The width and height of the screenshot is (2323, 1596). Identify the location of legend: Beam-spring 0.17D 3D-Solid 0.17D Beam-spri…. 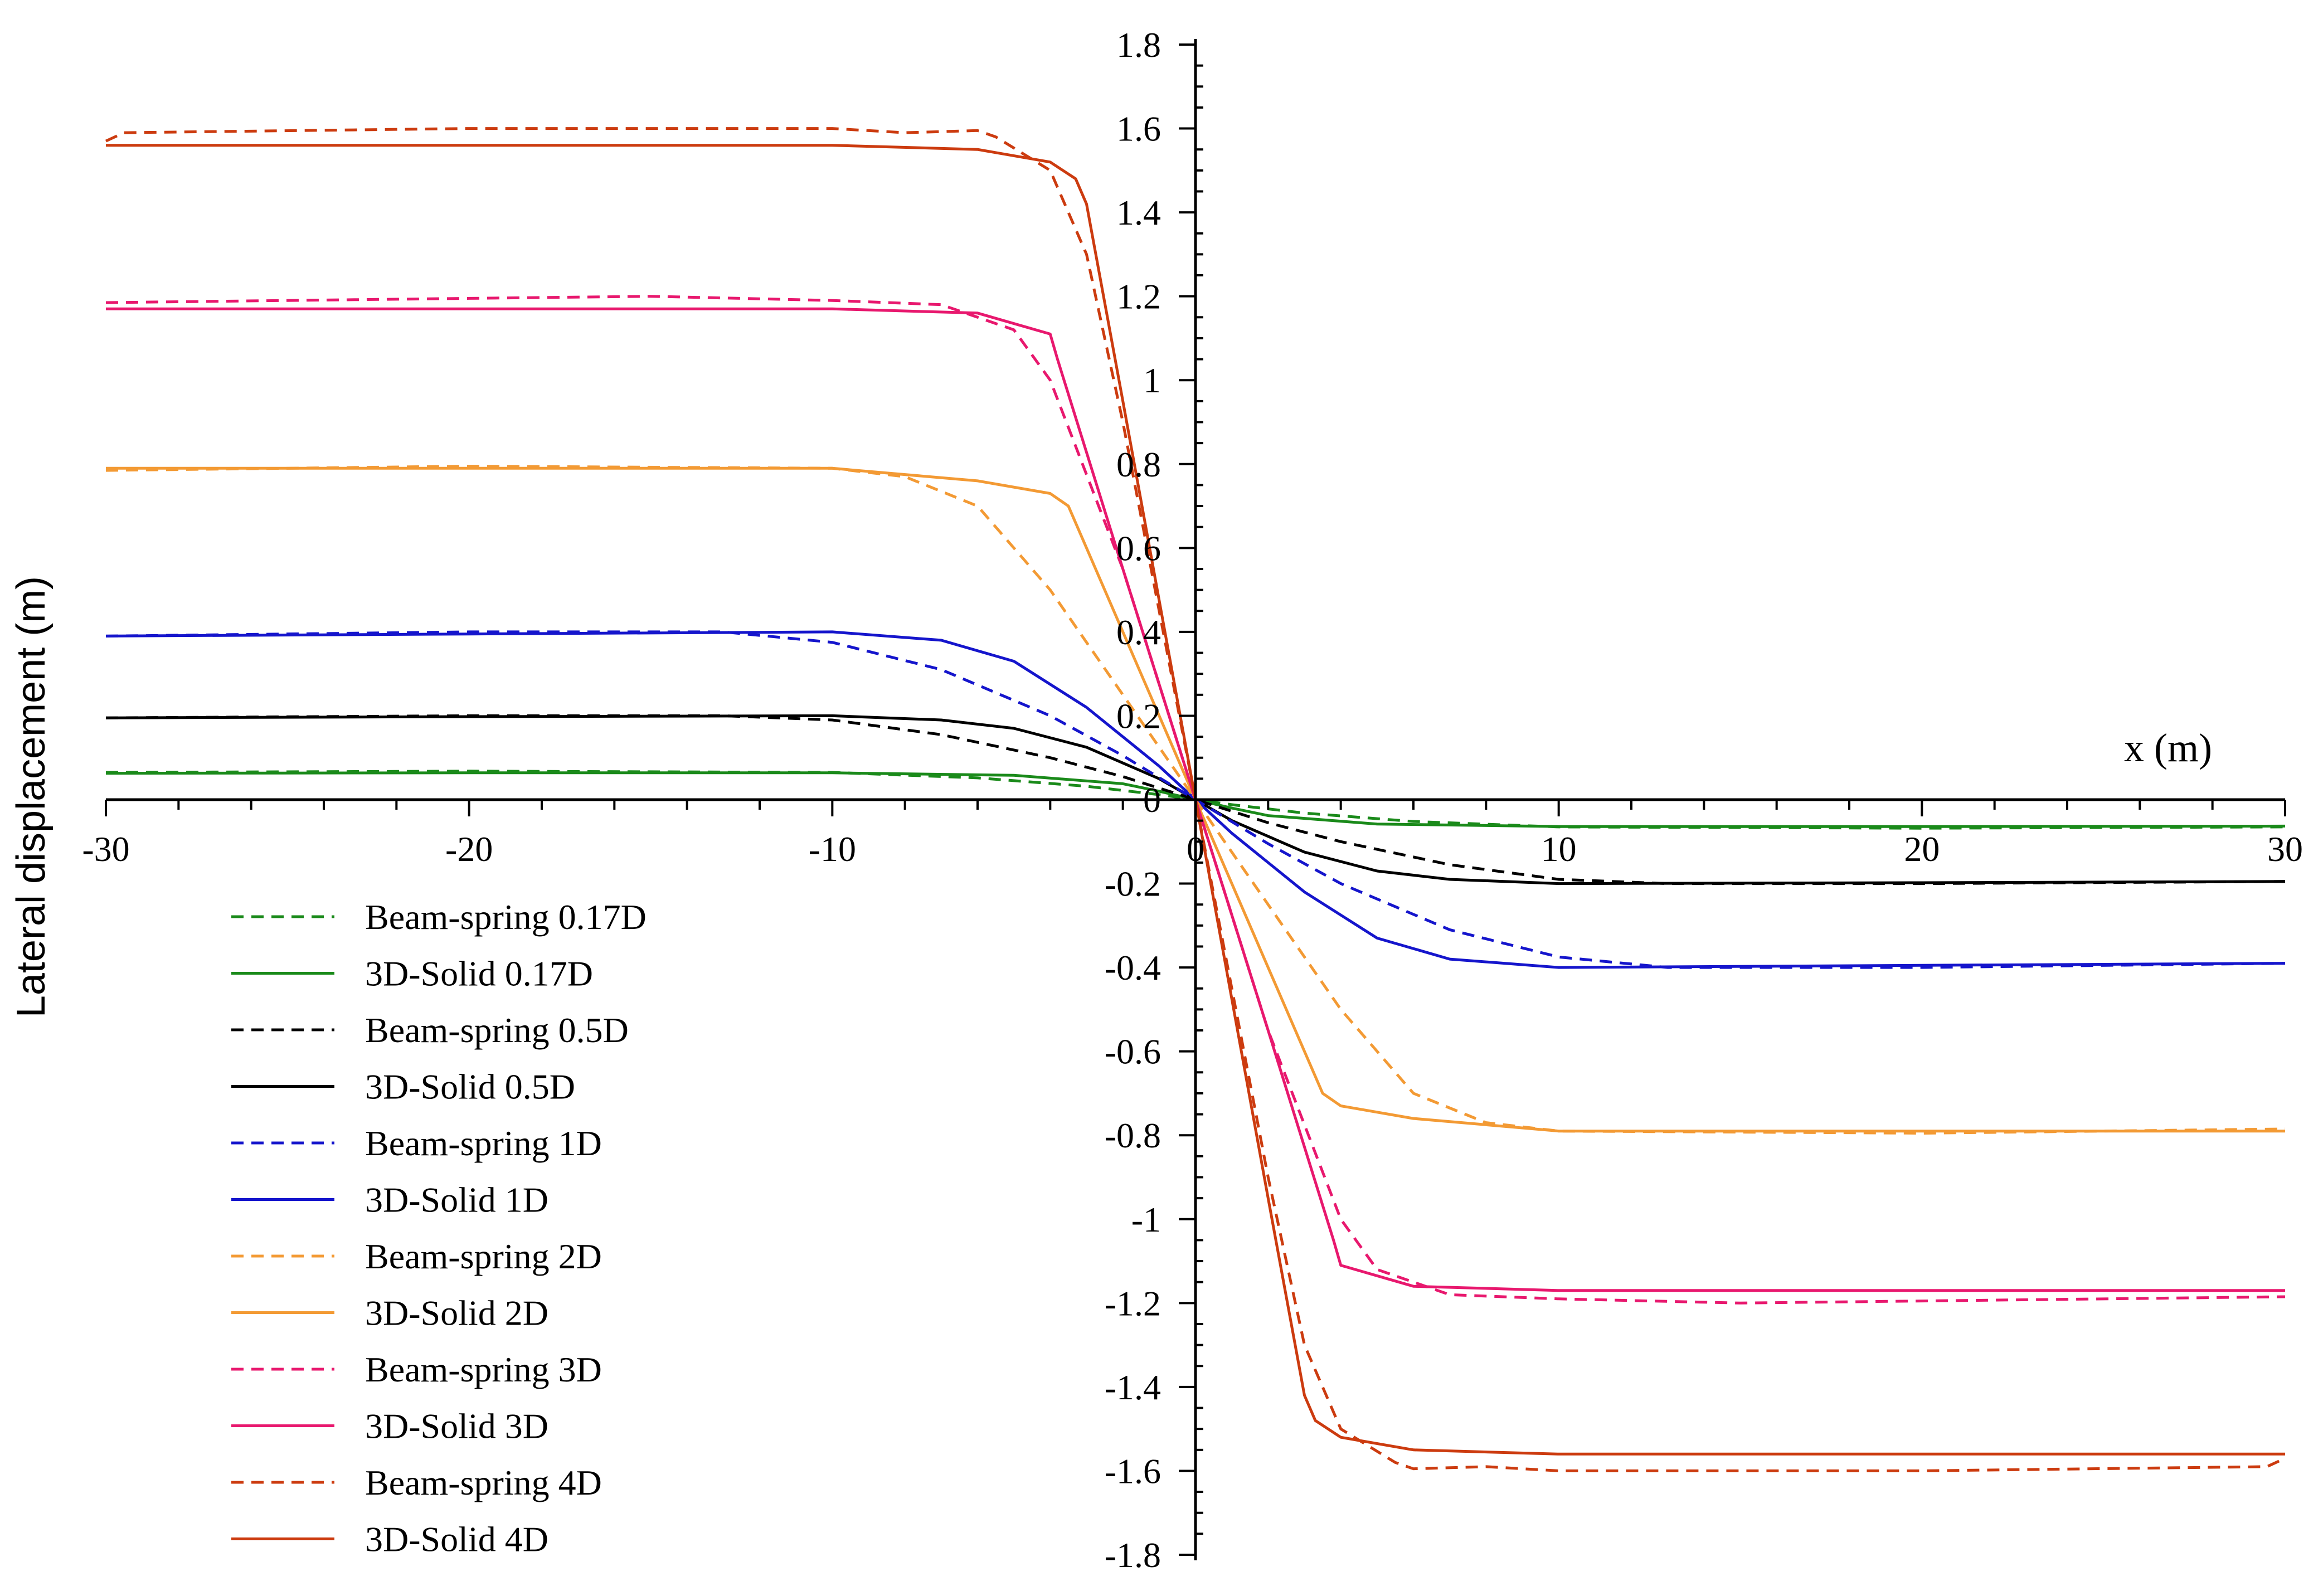
(439, 1228).